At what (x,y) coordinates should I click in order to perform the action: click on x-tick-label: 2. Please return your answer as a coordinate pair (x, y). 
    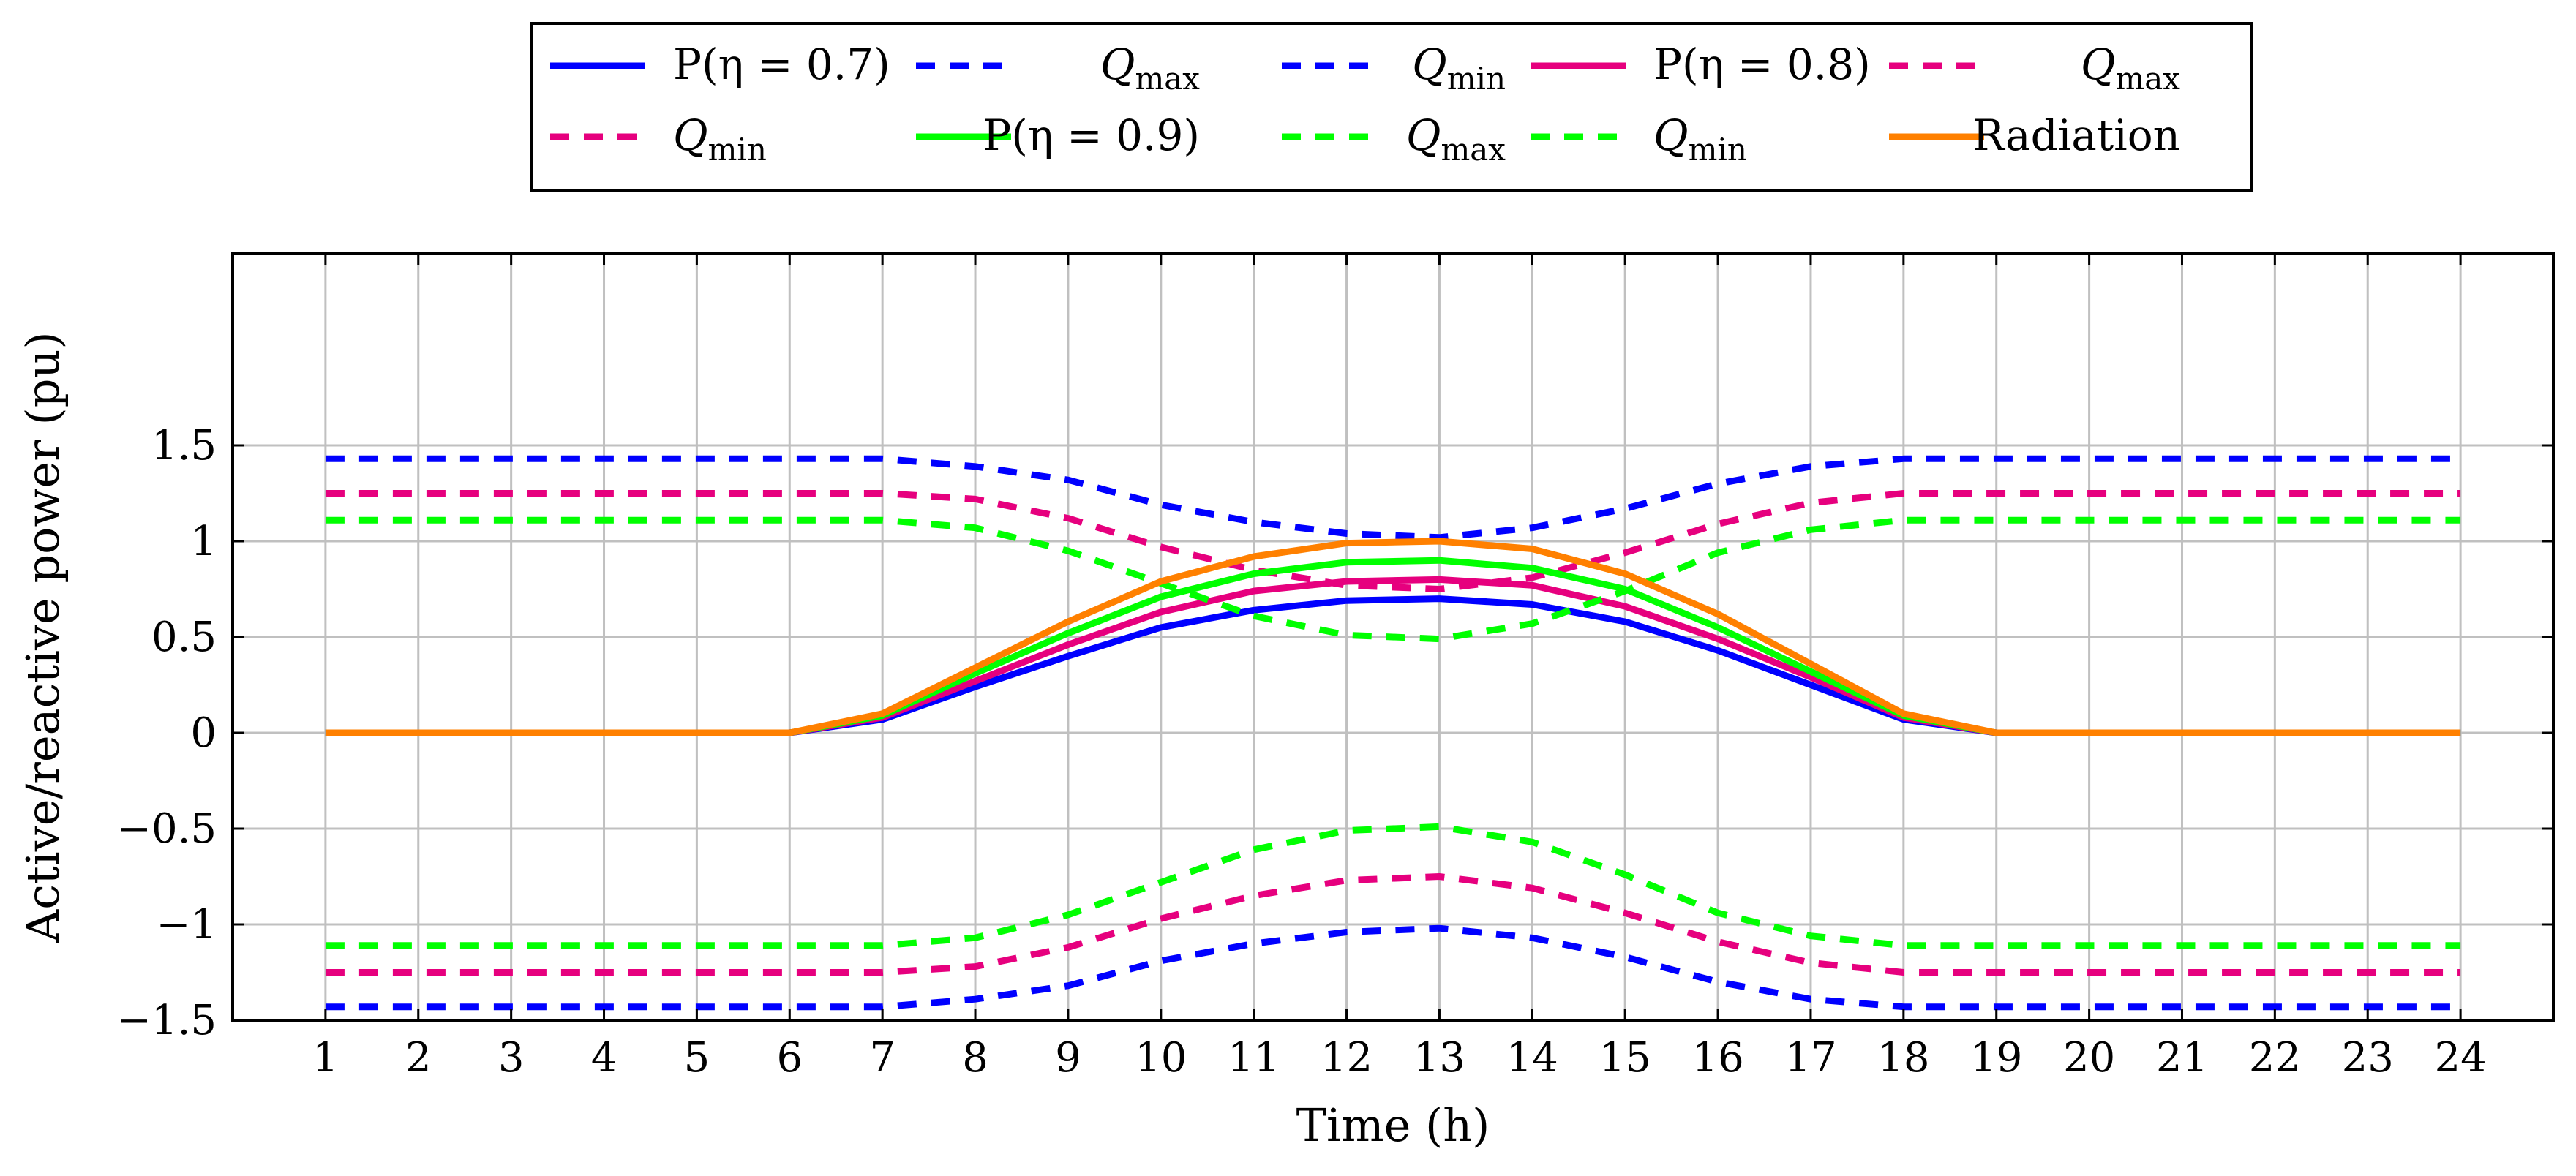
    Looking at the image, I should click on (419, 1058).